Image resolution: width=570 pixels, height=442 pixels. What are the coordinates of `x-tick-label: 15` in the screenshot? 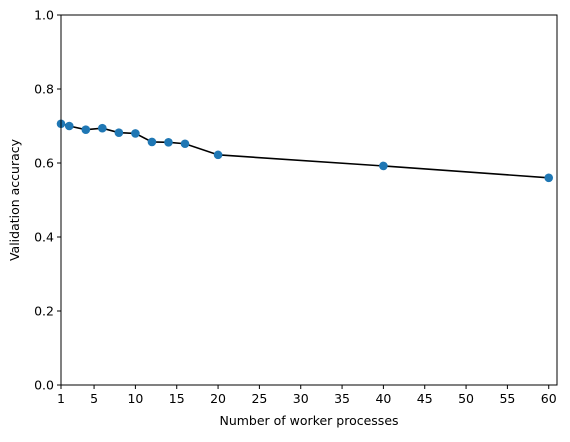 It's located at (177, 398).